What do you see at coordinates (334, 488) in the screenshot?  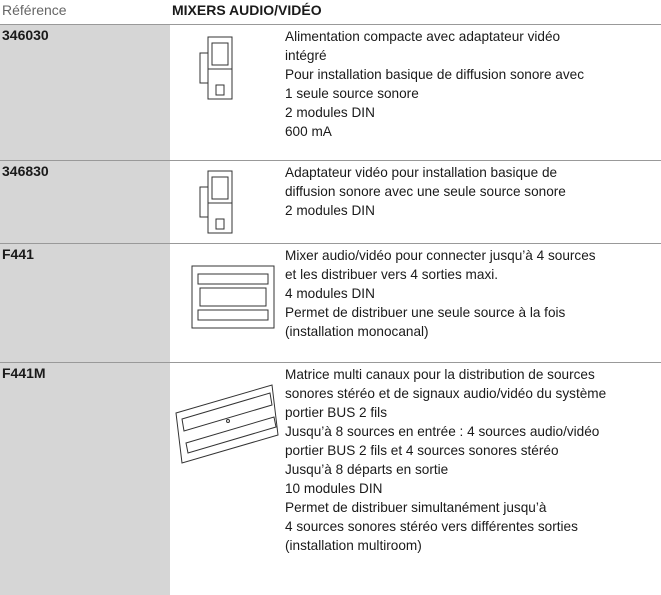 I see `description-line: 10 modules DIN` at bounding box center [334, 488].